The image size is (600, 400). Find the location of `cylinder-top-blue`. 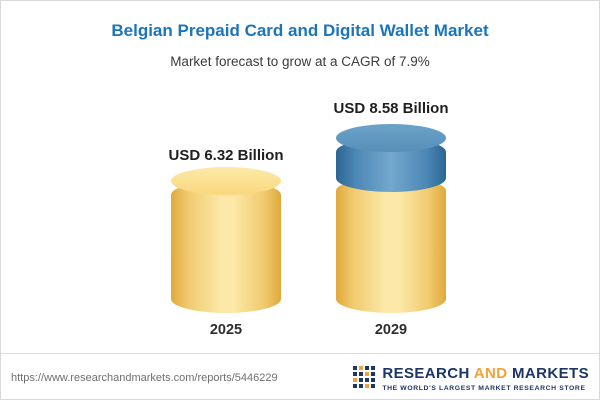

cylinder-top-blue is located at coordinates (391, 138).